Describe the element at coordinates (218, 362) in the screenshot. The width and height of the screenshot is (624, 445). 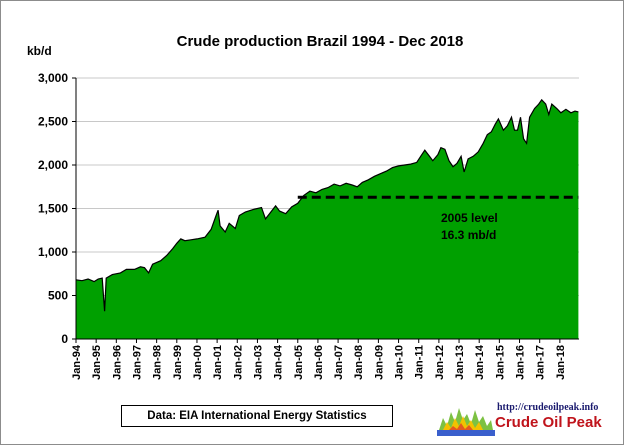
I see `x-tick-label: Jan-01` at that location.